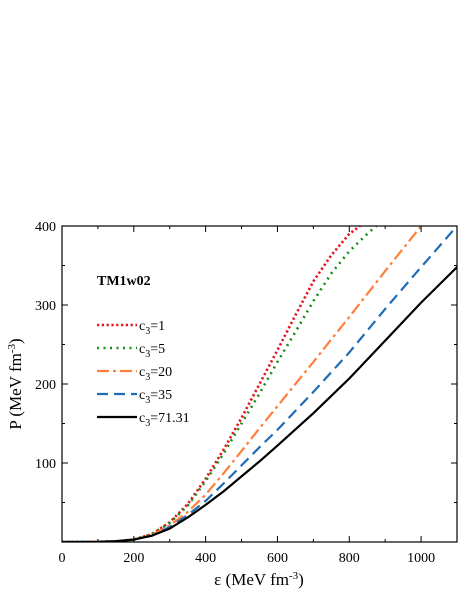 The height and width of the screenshot is (592, 458). I want to click on x-tick-label: 0, so click(62, 558).